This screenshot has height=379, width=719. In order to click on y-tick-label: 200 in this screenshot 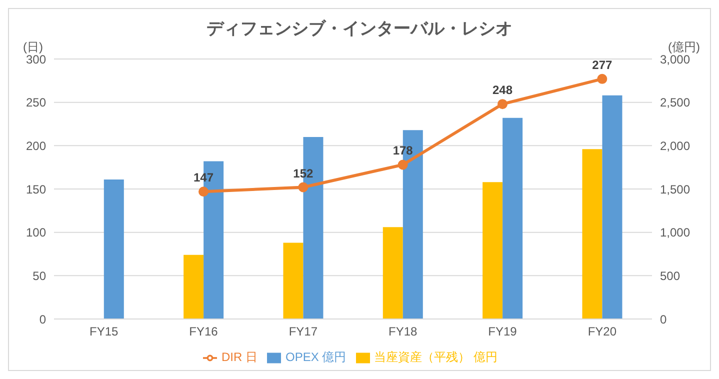, I will do `click(36, 145)`.